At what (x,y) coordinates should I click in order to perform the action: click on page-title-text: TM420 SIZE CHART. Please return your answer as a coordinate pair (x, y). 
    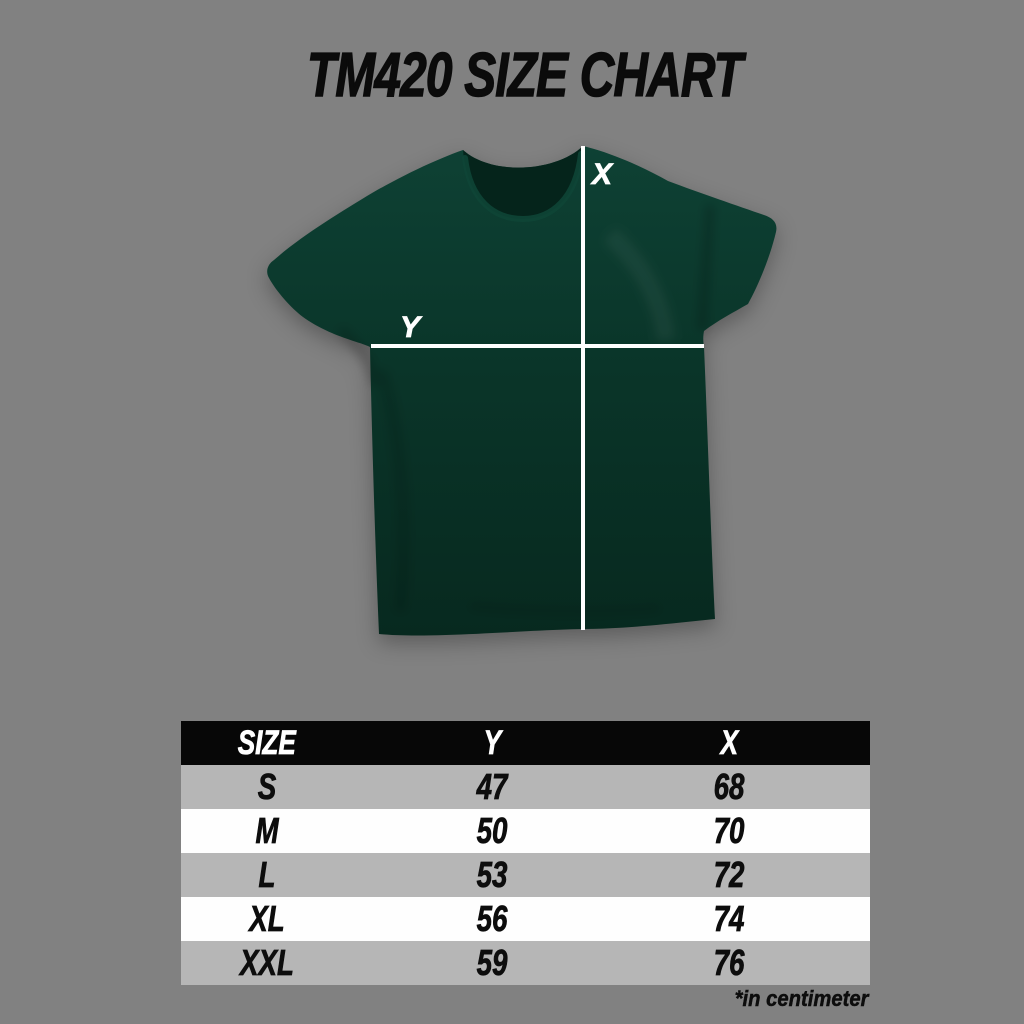
    Looking at the image, I should click on (524, 75).